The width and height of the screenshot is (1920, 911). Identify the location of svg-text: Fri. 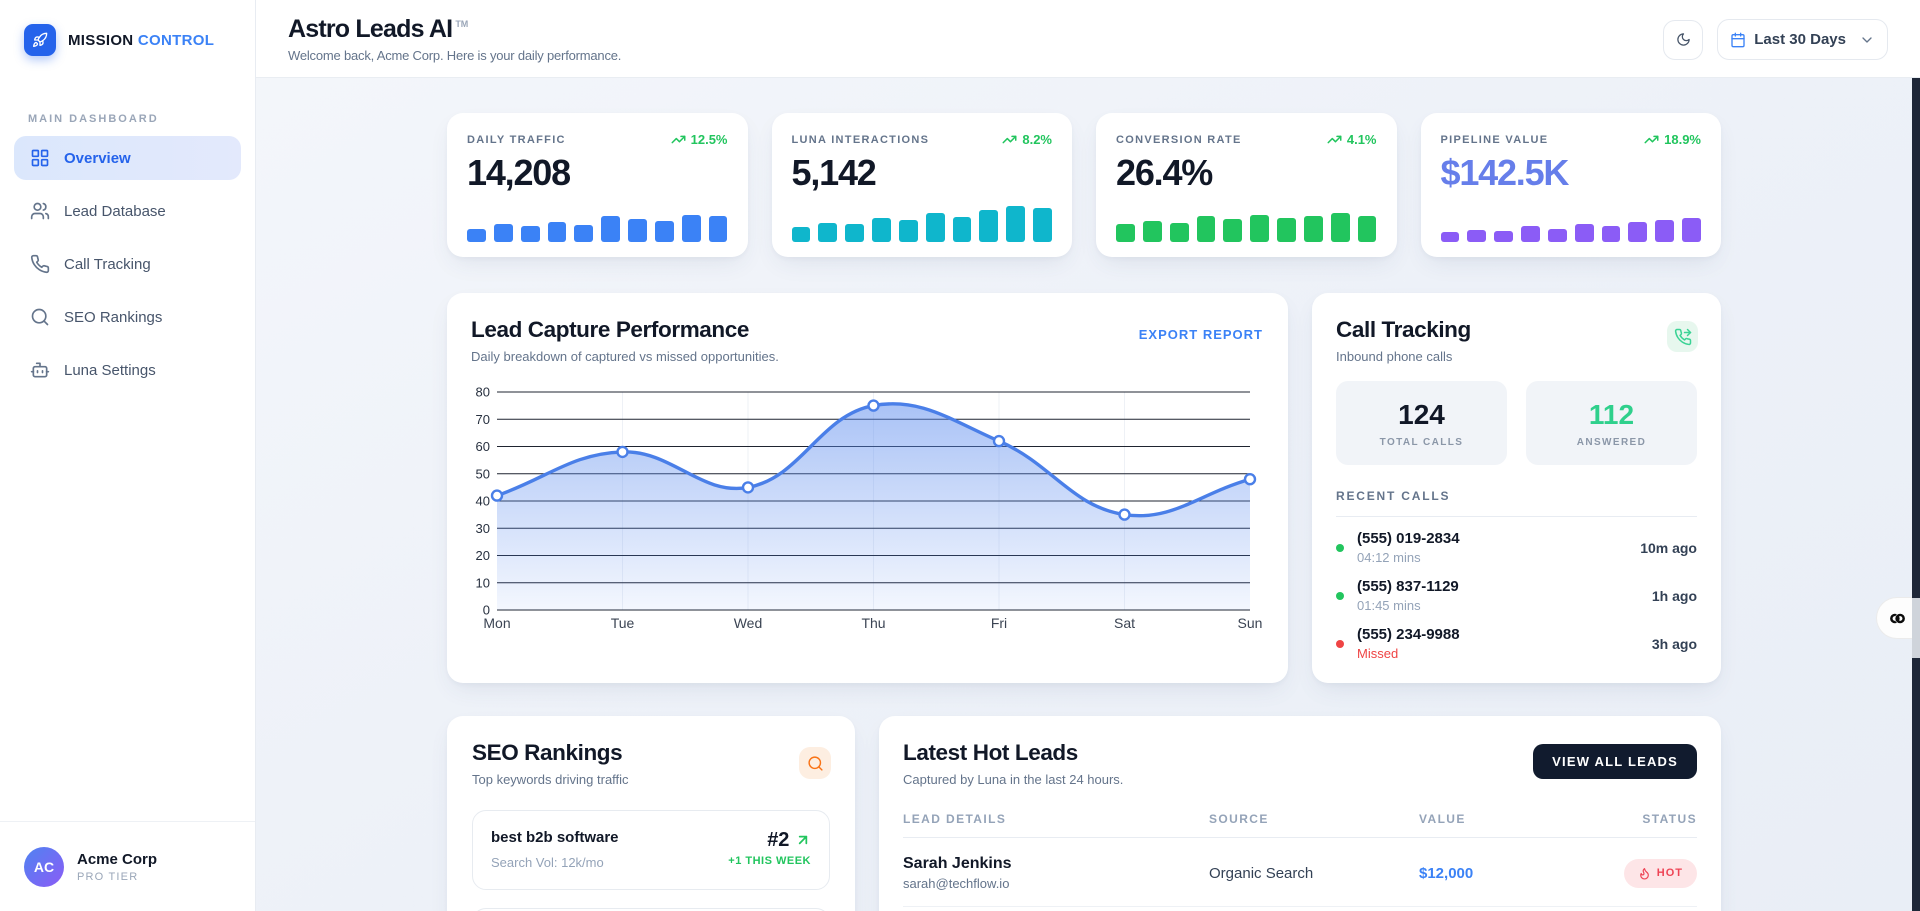
(999, 623).